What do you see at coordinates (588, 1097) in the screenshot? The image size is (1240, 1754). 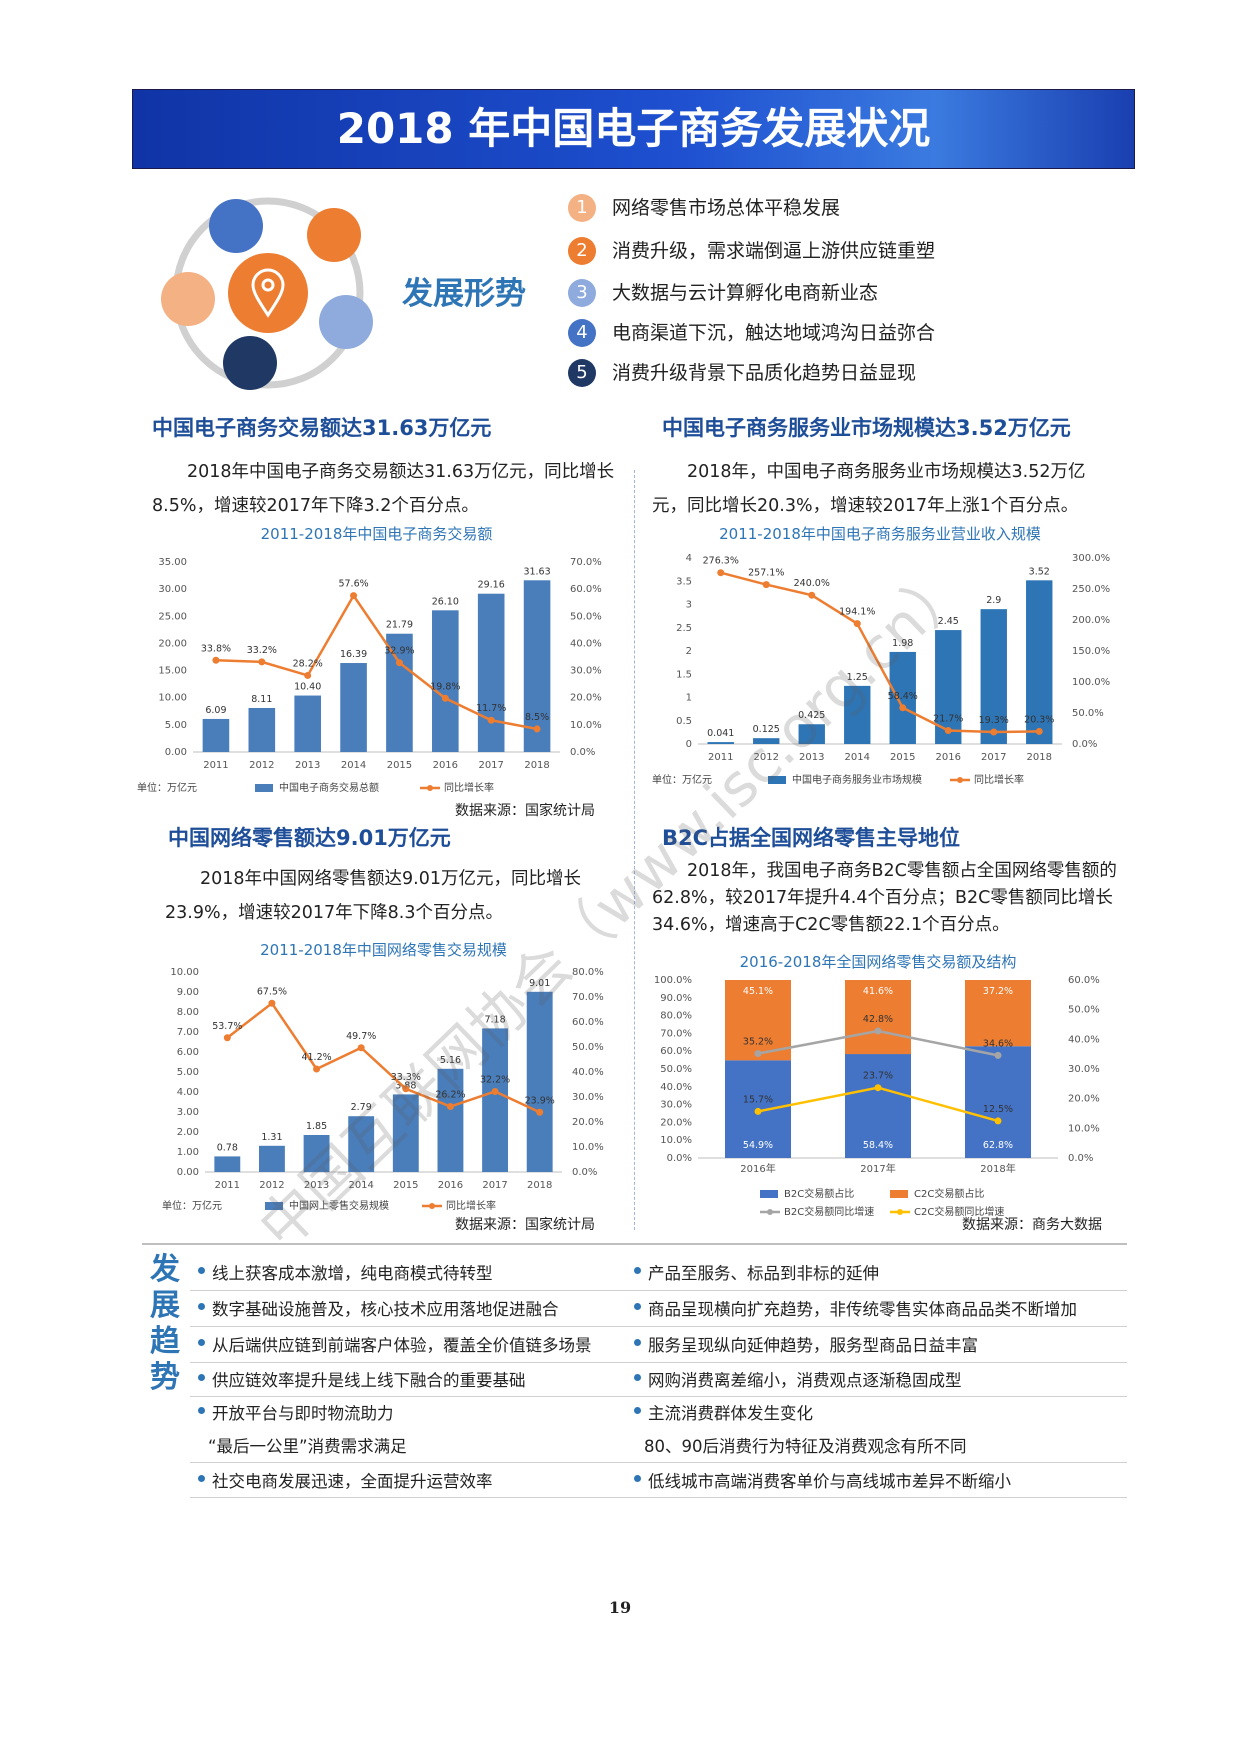 I see `y2-tick-label: 30.0%` at bounding box center [588, 1097].